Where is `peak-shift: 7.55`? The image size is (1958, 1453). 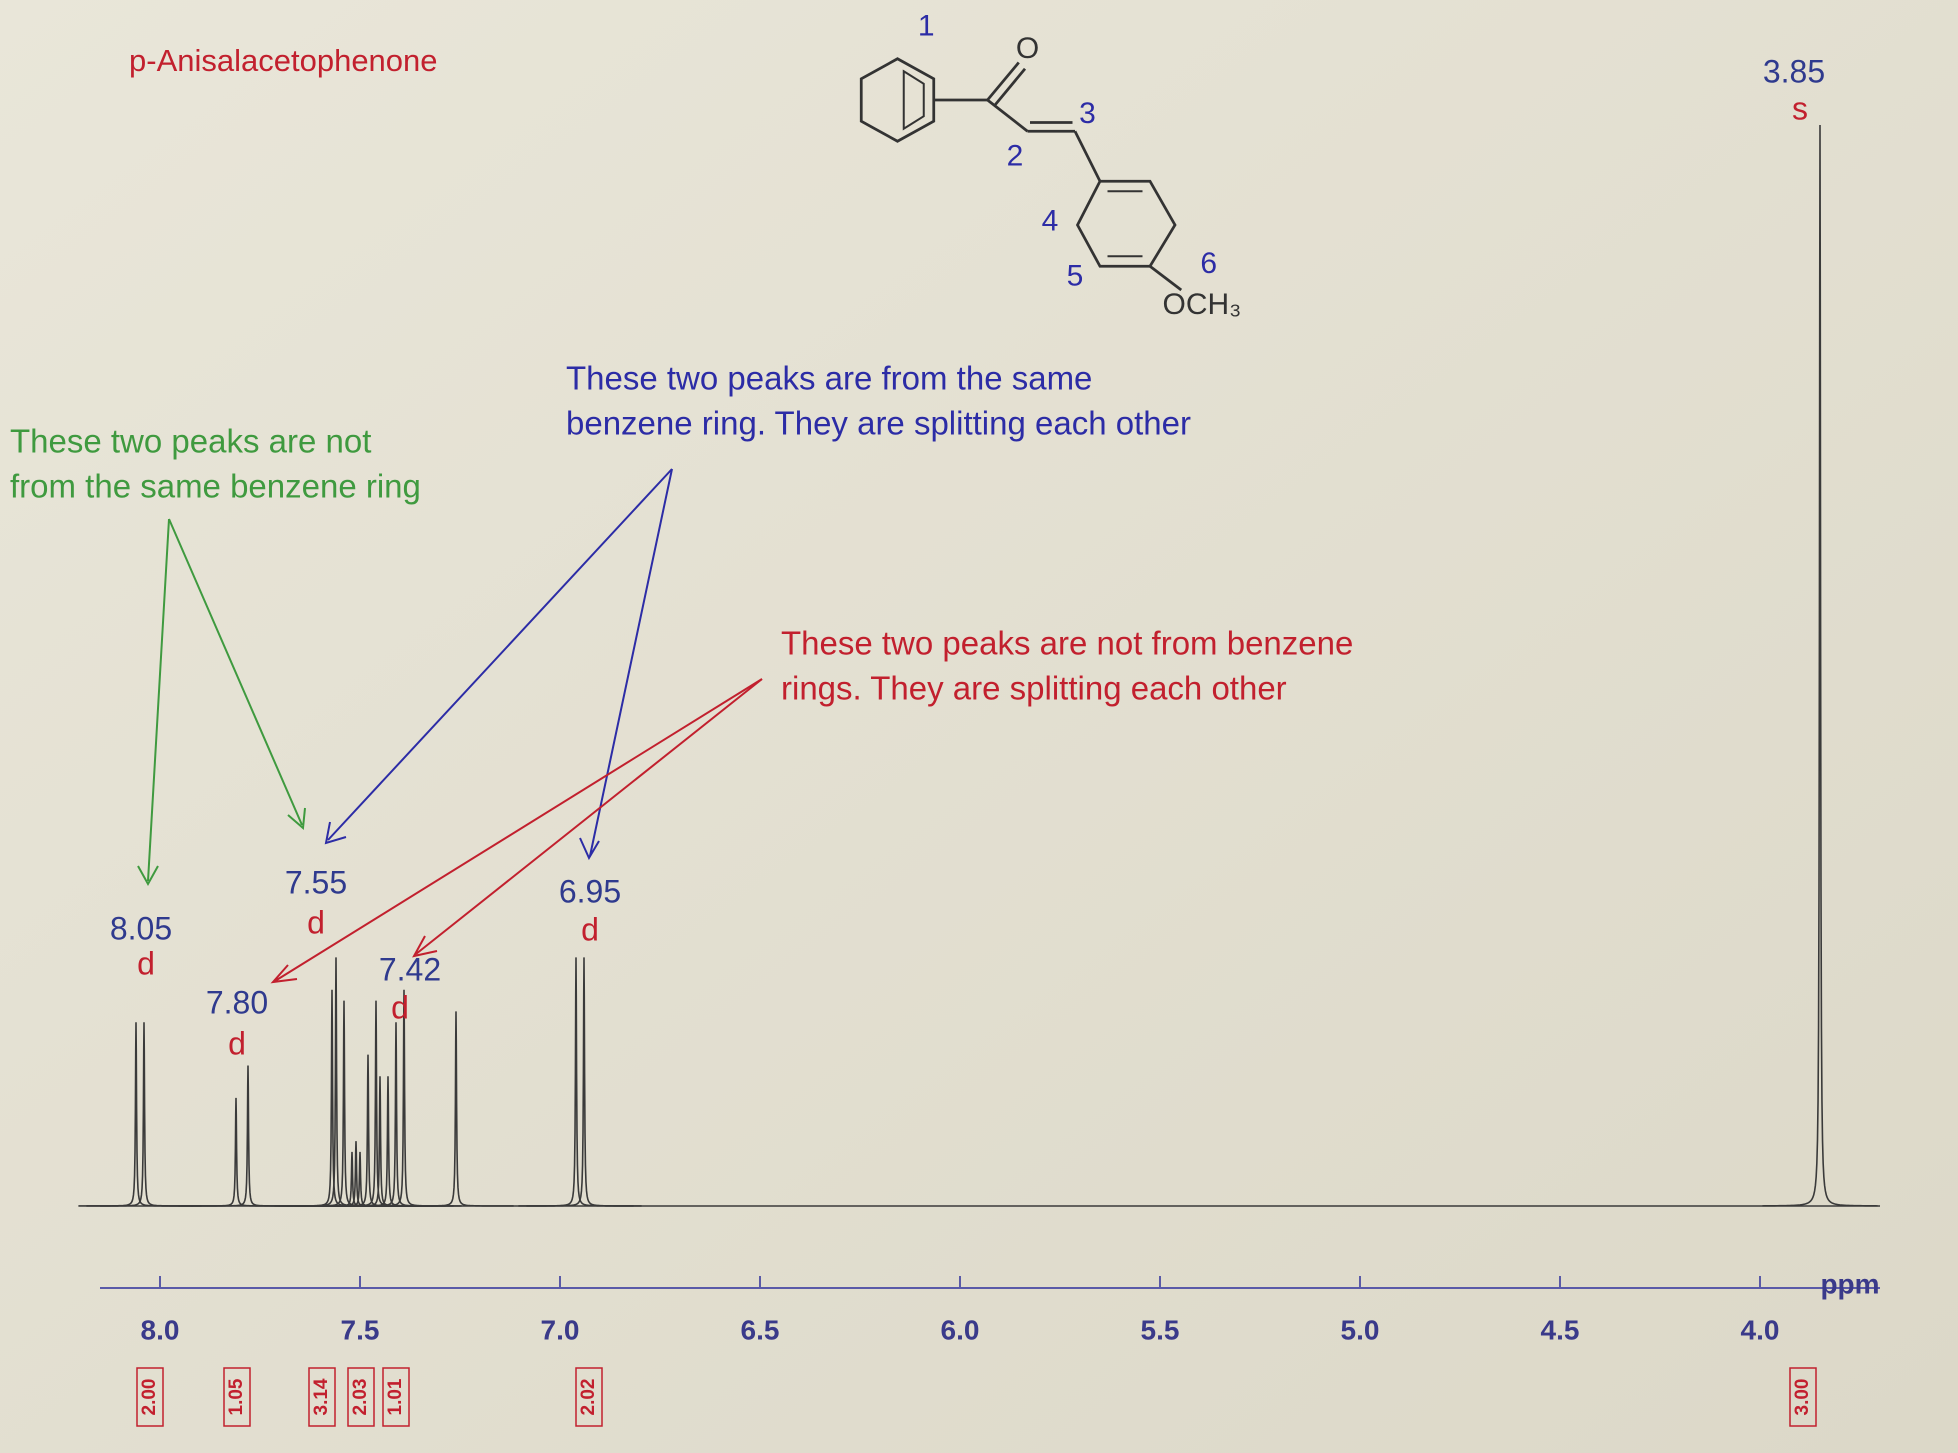 peak-shift: 7.55 is located at coordinates (316, 882).